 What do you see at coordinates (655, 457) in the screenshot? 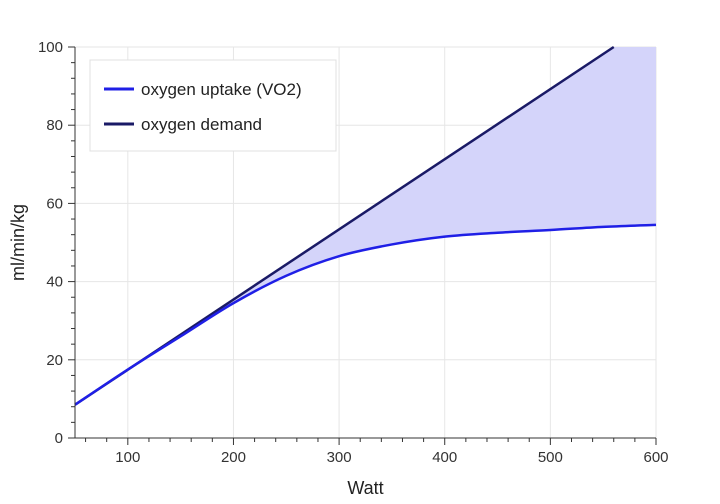
I see `x-tick-label: 600` at bounding box center [655, 457].